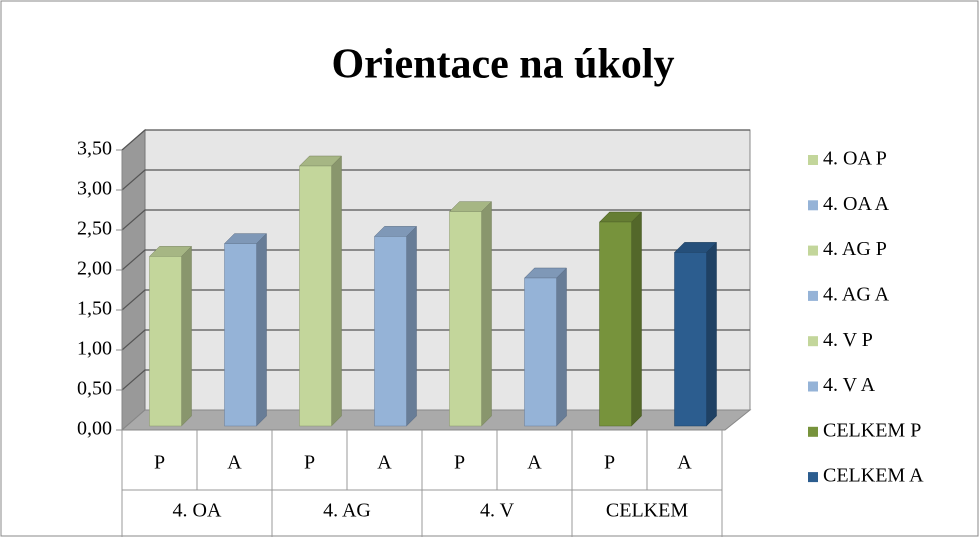  I want to click on x-group-label: CELKEM, so click(647, 511).